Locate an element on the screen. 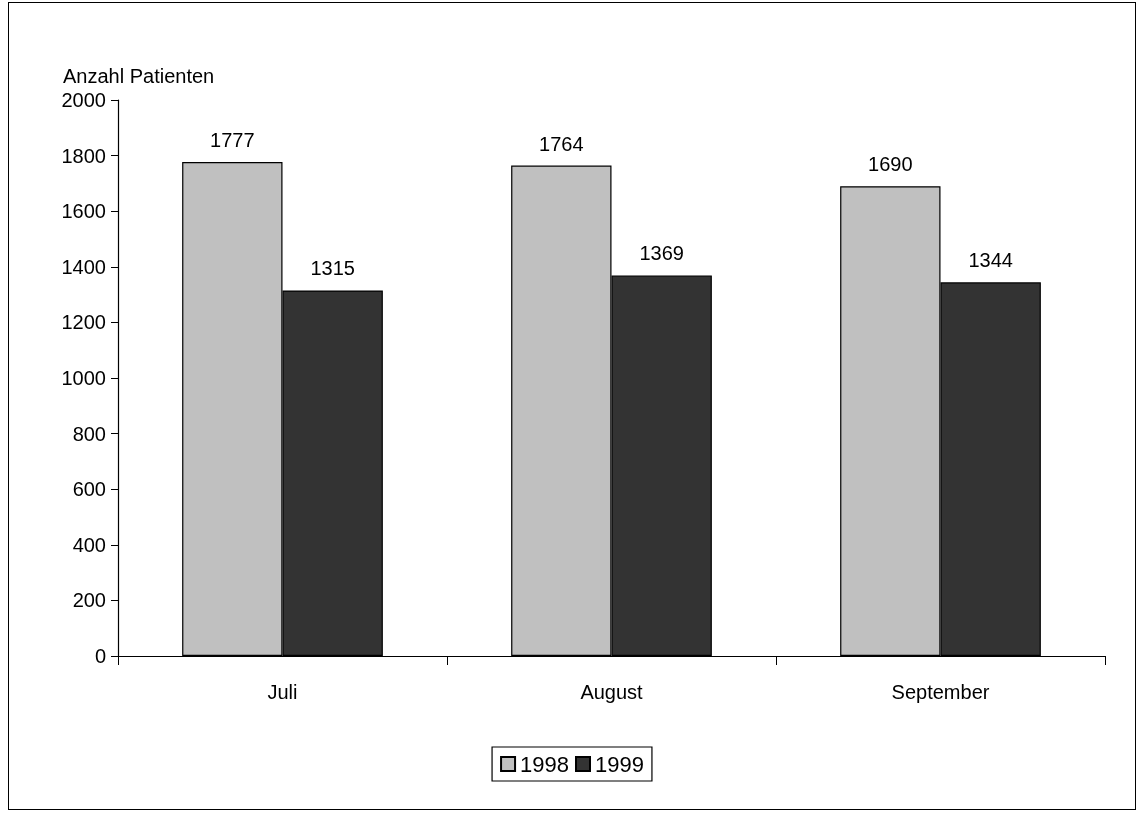 Image resolution: width=1142 pixels, height=814 pixels. y-tick-label: 400 is located at coordinates (89, 544).